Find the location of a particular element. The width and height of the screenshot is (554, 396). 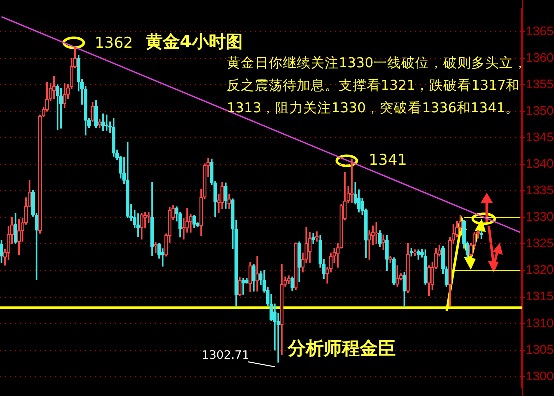

annotation: 1341 is located at coordinates (388, 159).